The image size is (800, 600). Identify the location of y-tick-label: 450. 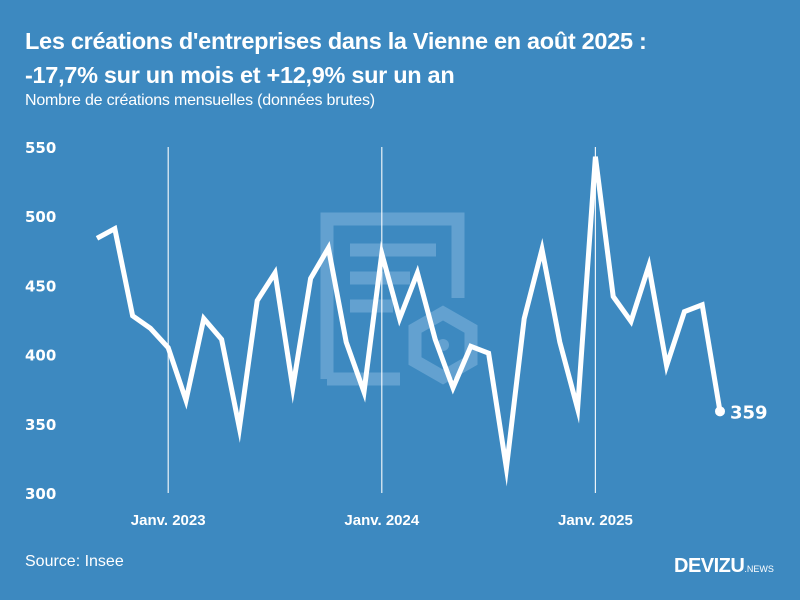
(40, 286).